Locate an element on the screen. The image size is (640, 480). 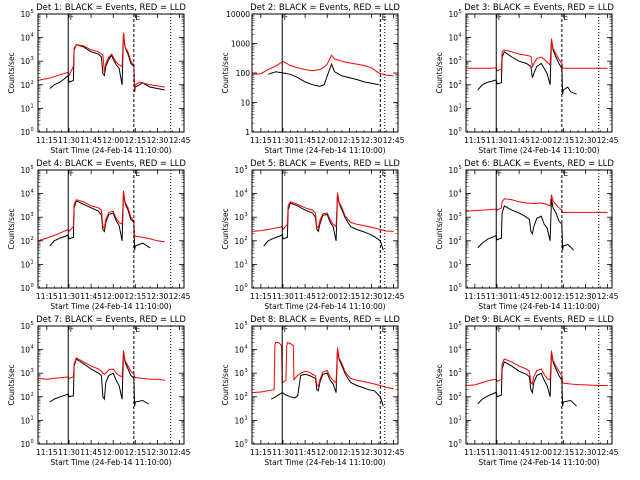
panel-title: Det 4: BLACK = Events, RED = LLD is located at coordinates (111, 164).